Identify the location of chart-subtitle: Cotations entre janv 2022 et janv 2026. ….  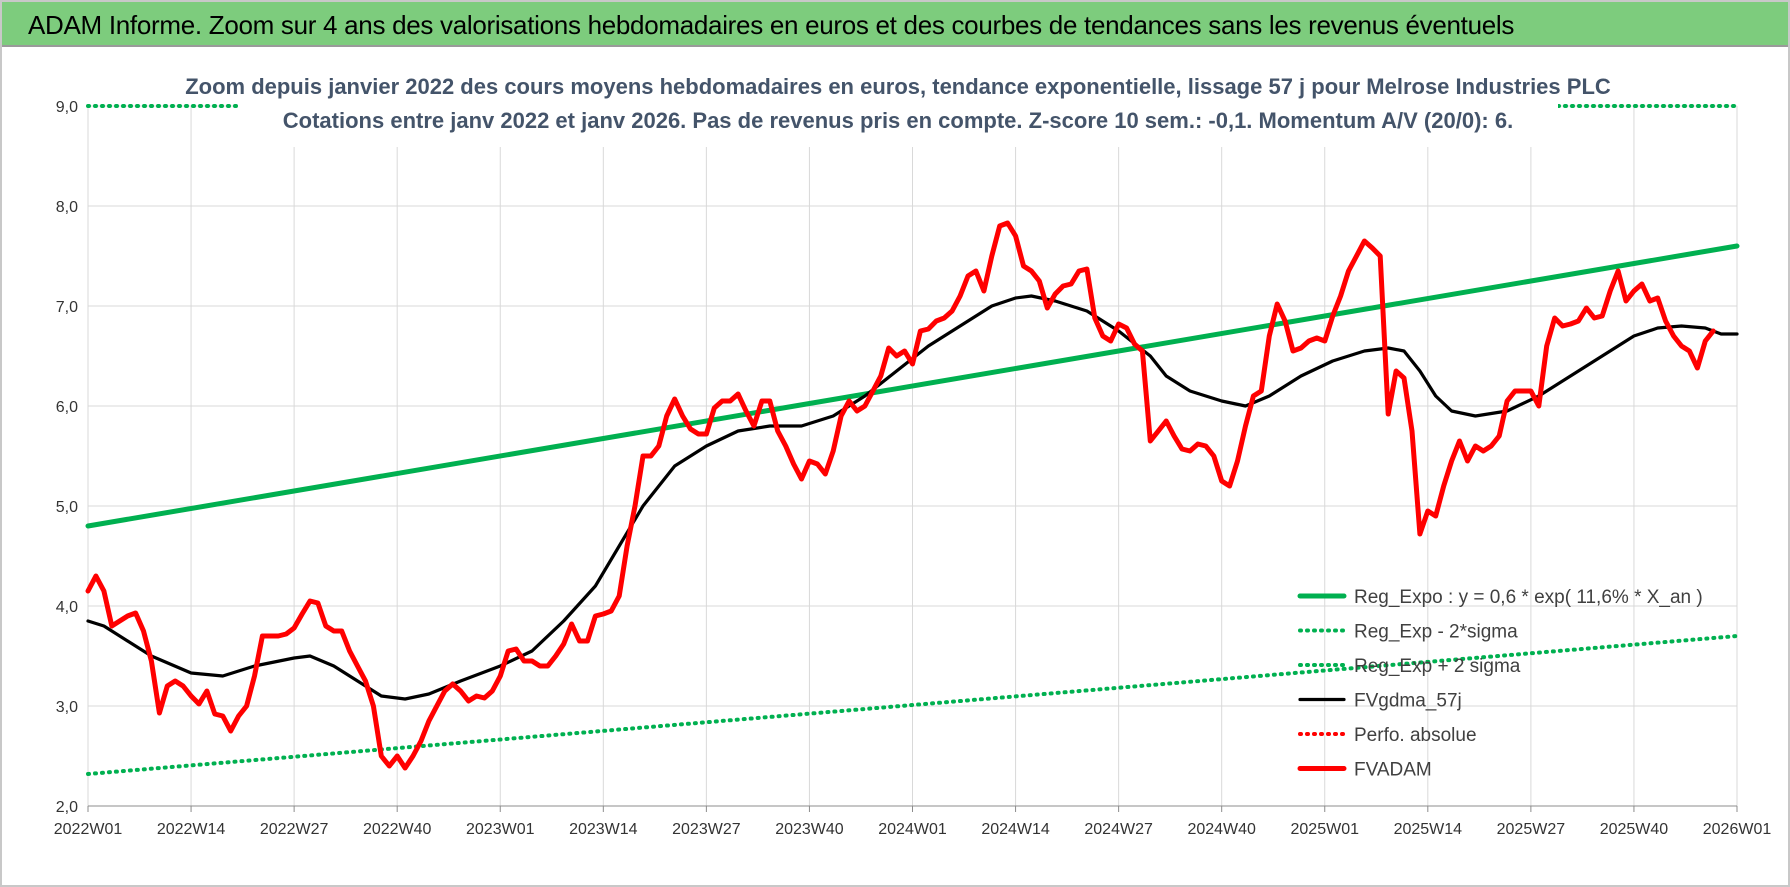
(898, 120).